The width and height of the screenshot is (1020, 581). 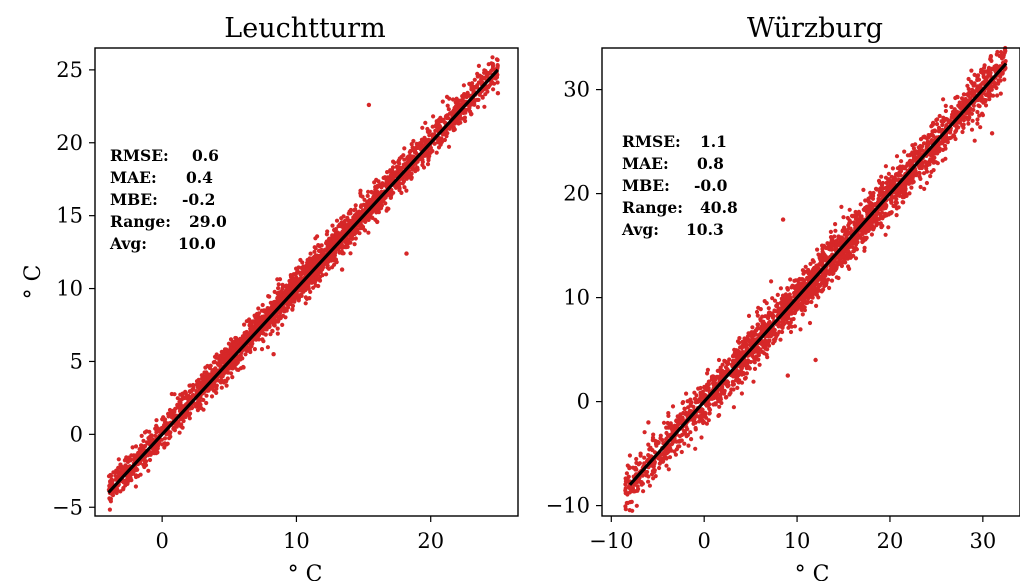 I want to click on y-axis-label: ° C, so click(x=33, y=282).